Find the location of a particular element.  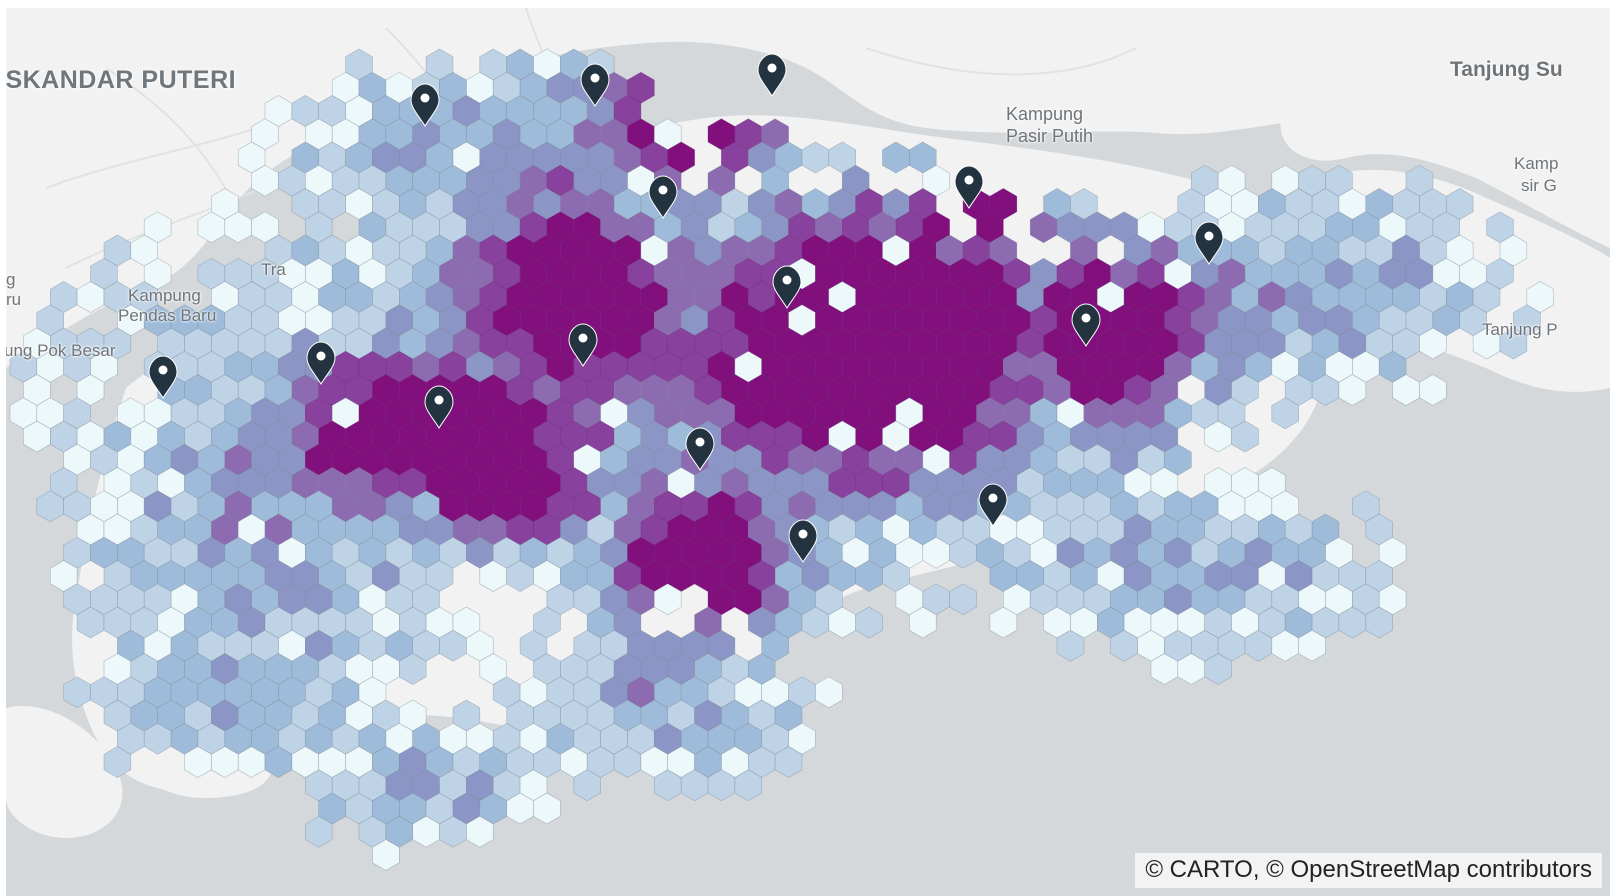

place-label-pasir-g: sir G is located at coordinates (1539, 185).